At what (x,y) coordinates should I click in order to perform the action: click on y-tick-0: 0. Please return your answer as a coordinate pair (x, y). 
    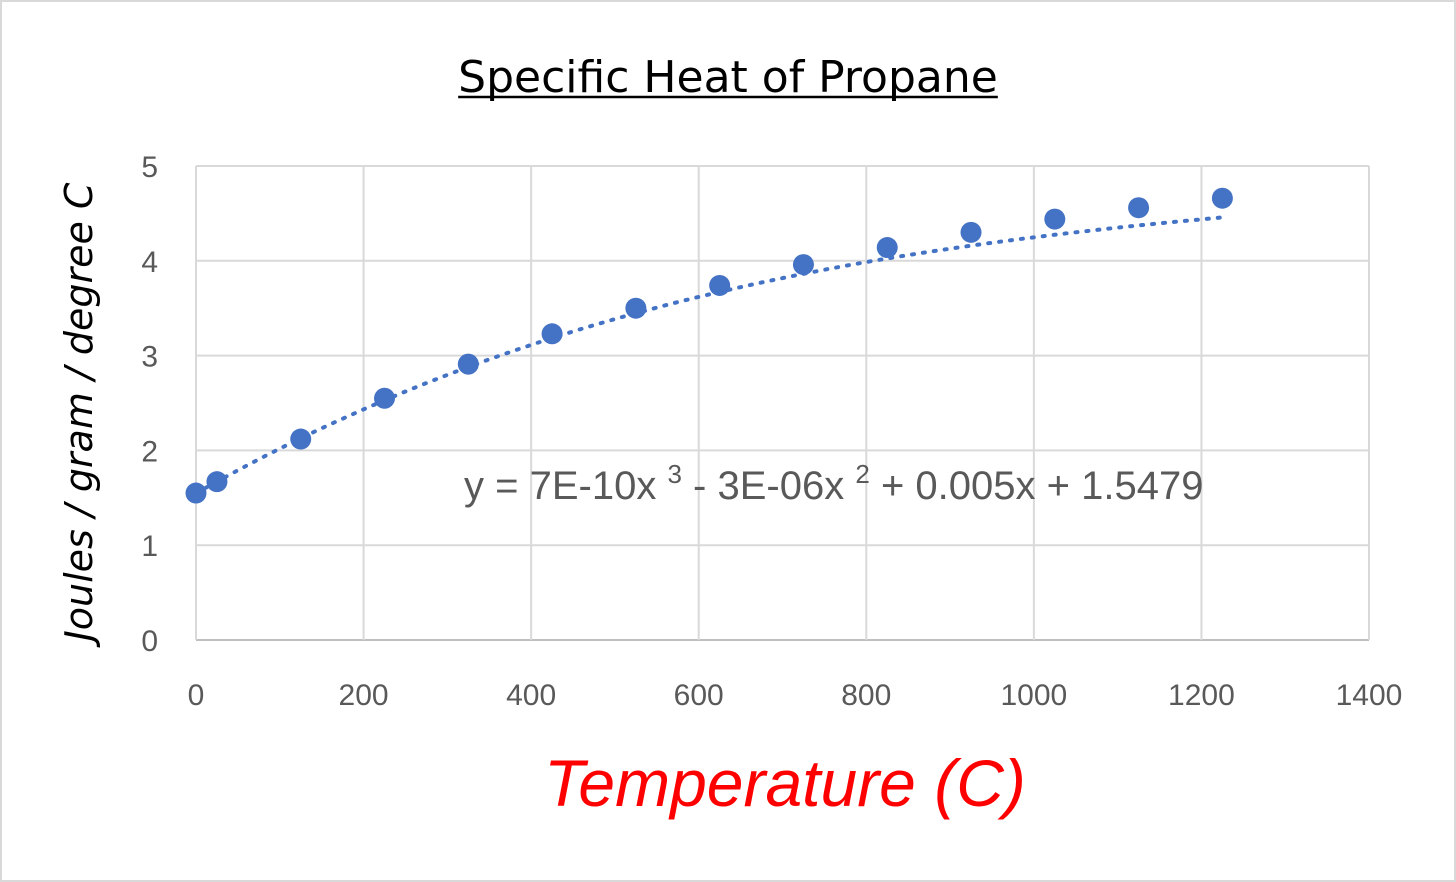
    Looking at the image, I should click on (149, 641).